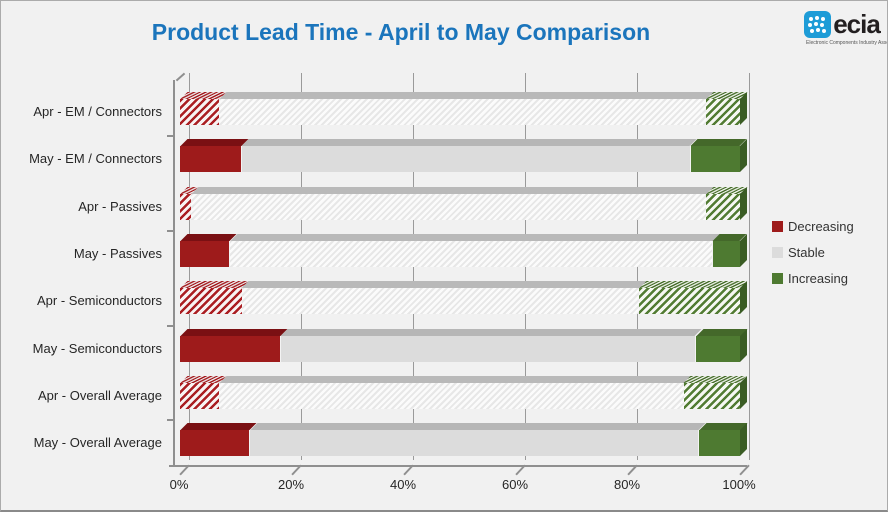 The image size is (888, 512). I want to click on bar-apr-semiconductors, so click(463, 297).